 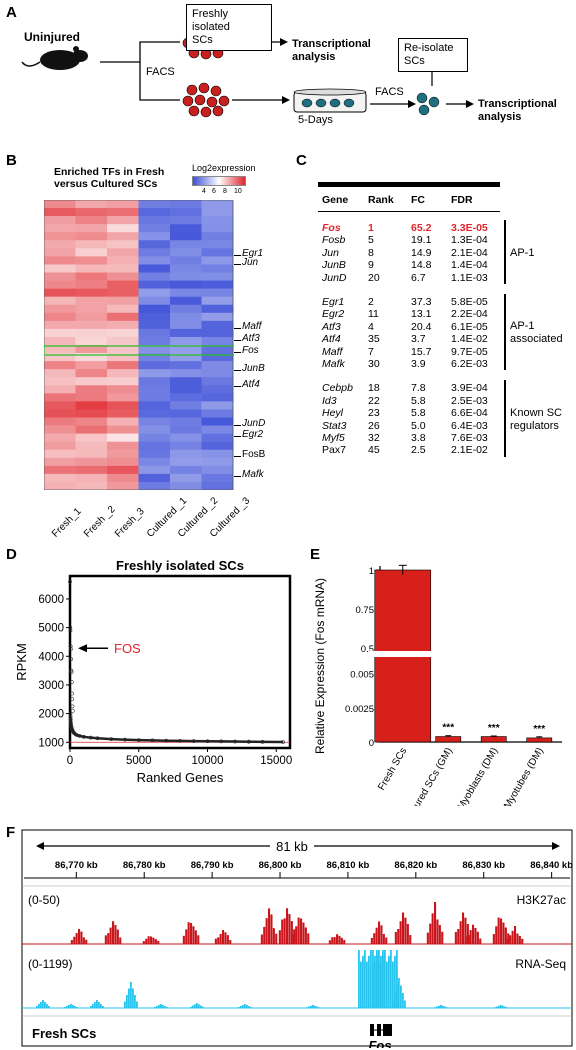 I want to click on y-tick-label: 6000, so click(x=51, y=600).